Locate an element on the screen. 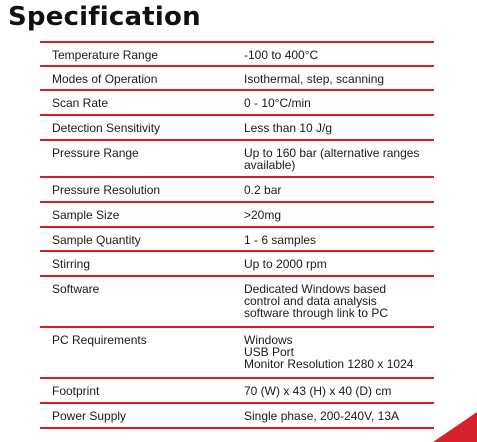 This screenshot has width=477, height=442. row-value: 1 - 6 samples is located at coordinates (280, 240).